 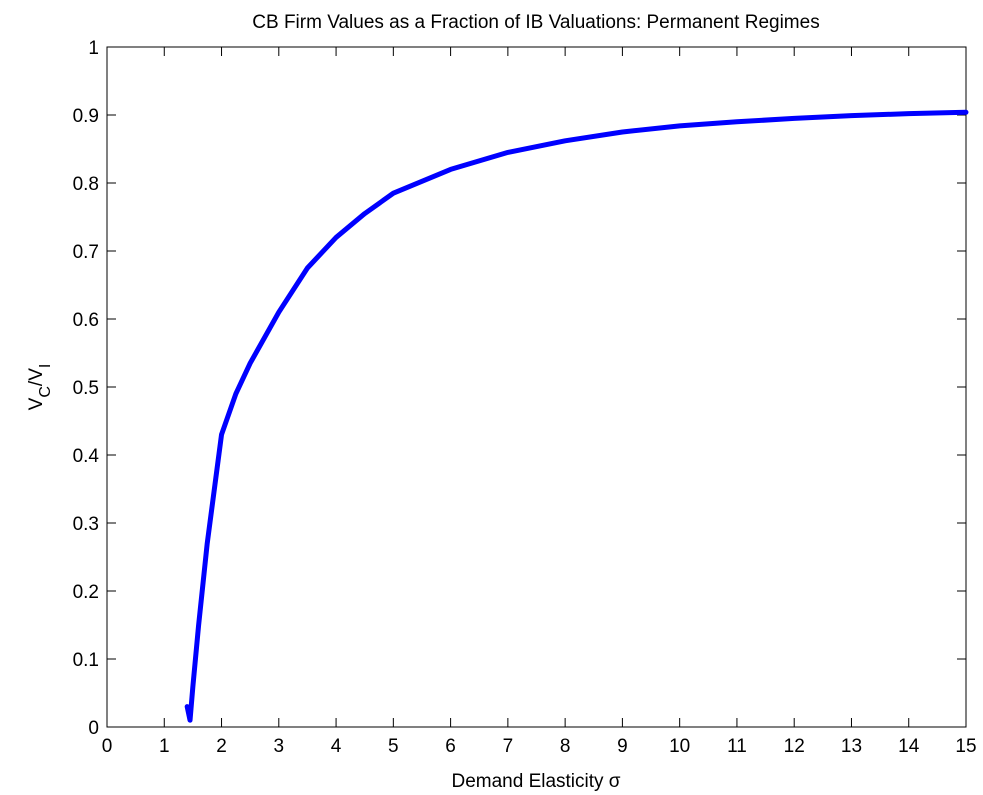 I want to click on x-tick-label: 3, so click(x=279, y=746).